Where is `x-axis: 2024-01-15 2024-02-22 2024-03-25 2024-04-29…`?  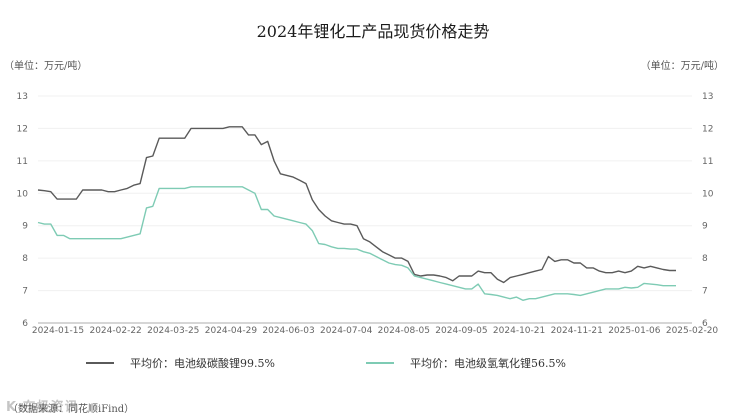
x-axis: 2024-01-15 2024-02-22 2024-03-25 2024-04-29… is located at coordinates (375, 331).